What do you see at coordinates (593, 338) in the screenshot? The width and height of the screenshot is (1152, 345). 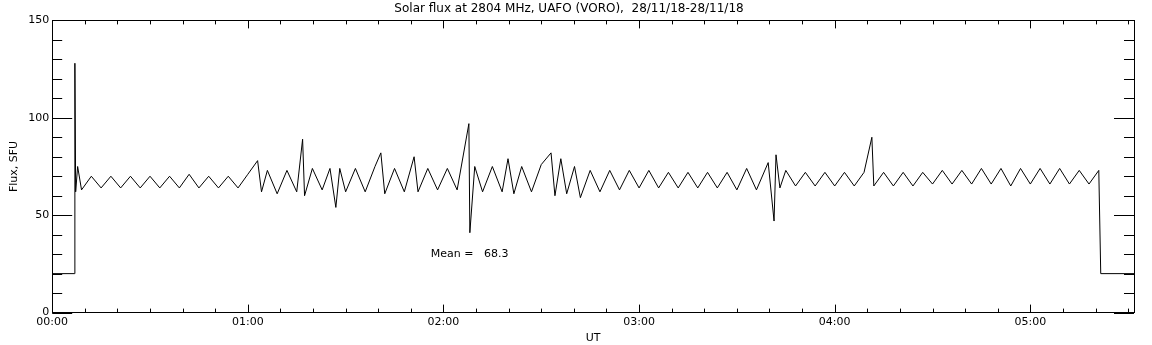 I see `x-axis-title: UT` at bounding box center [593, 338].